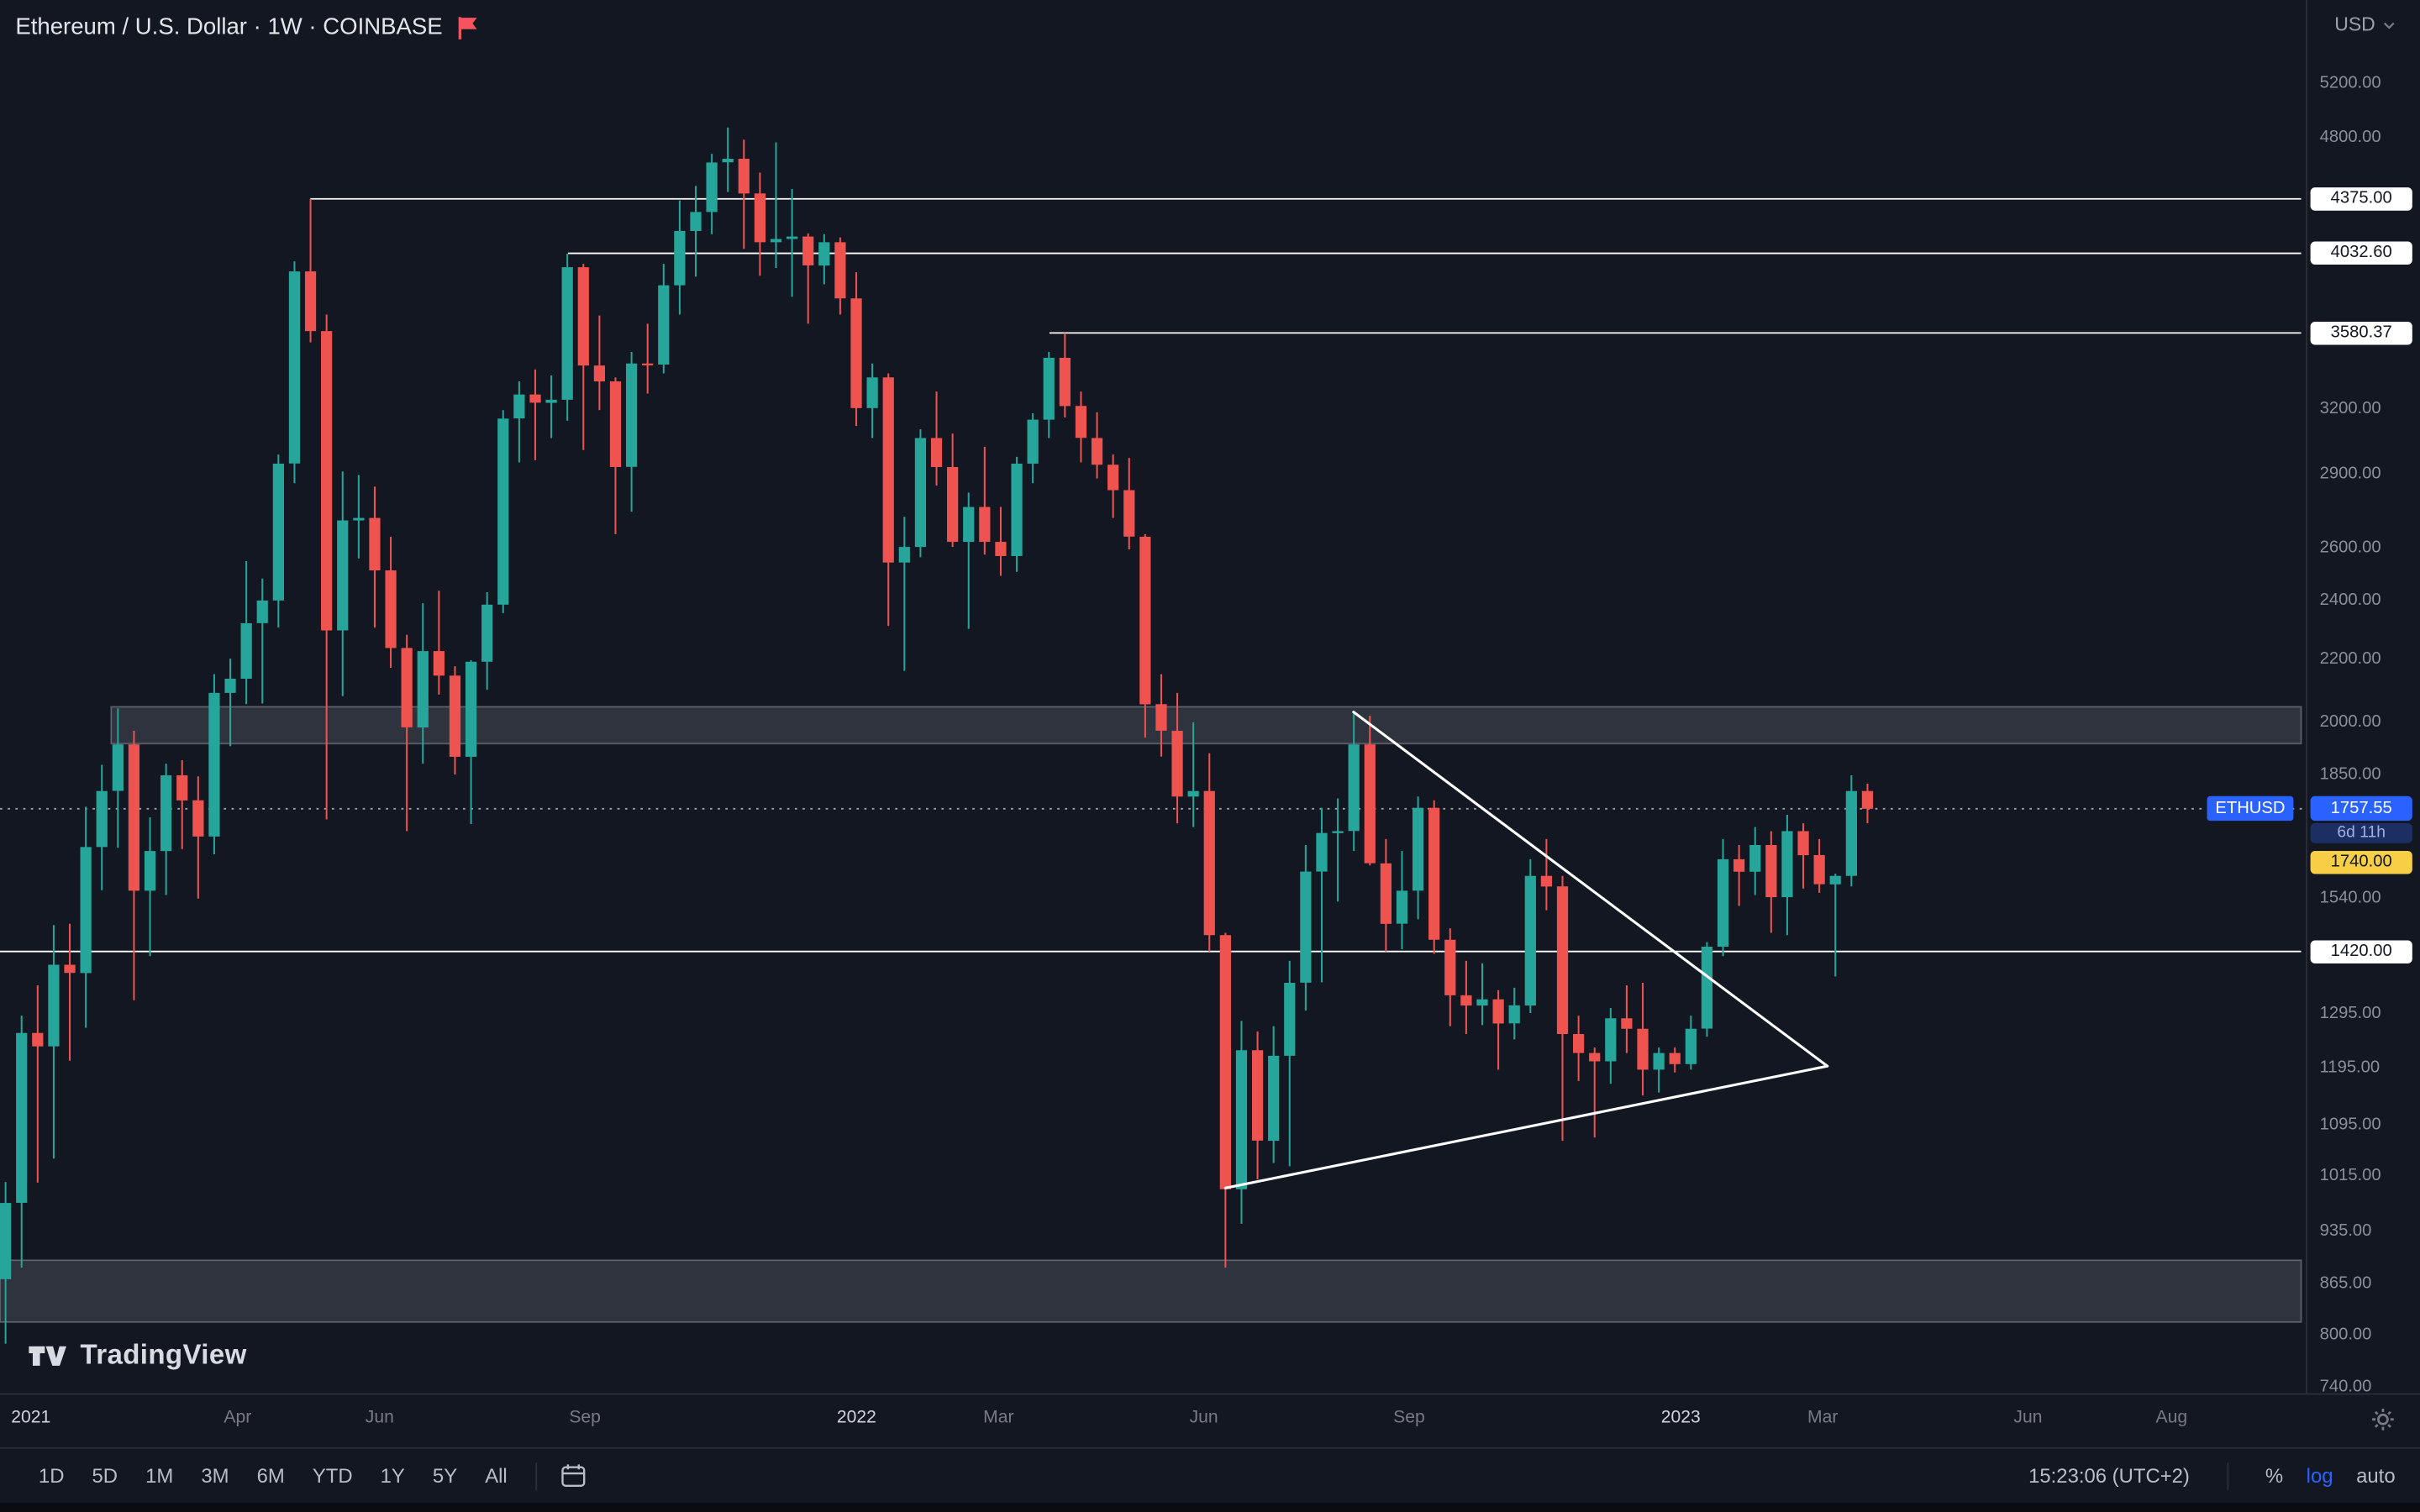 The image size is (2420, 1512). What do you see at coordinates (2383, 1419) in the screenshot?
I see `gear-icon` at bounding box center [2383, 1419].